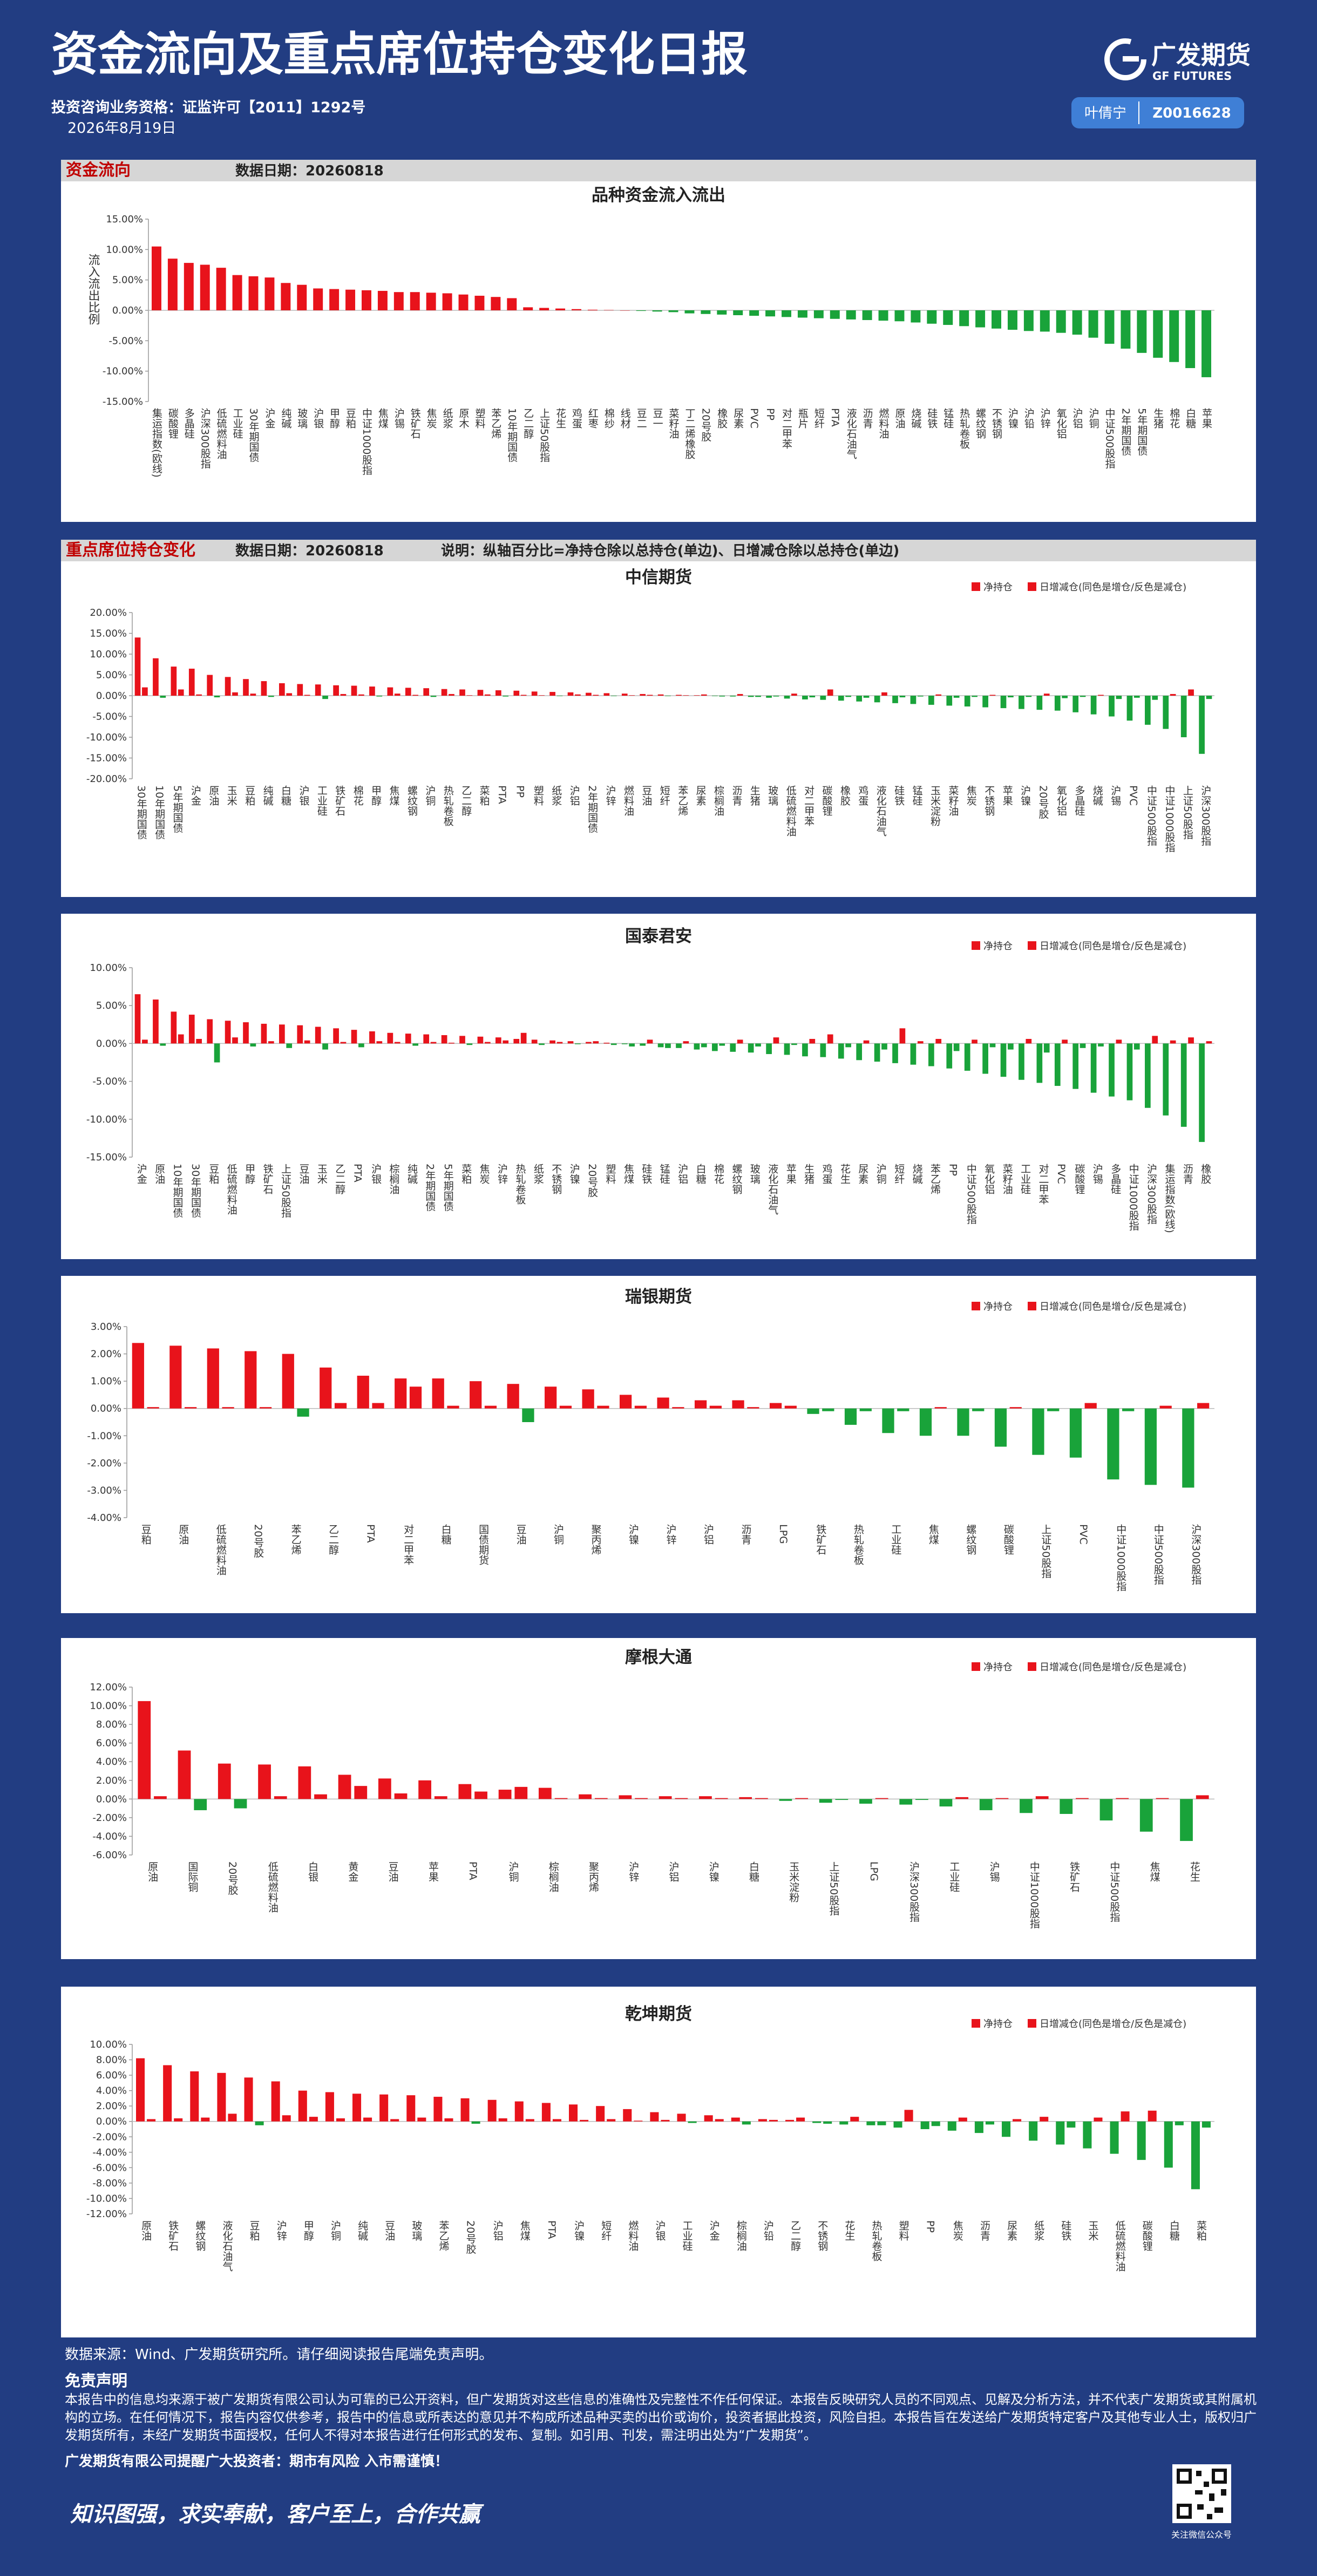 The height and width of the screenshot is (2576, 1317). I want to click on qr-module, so click(1199, 2492).